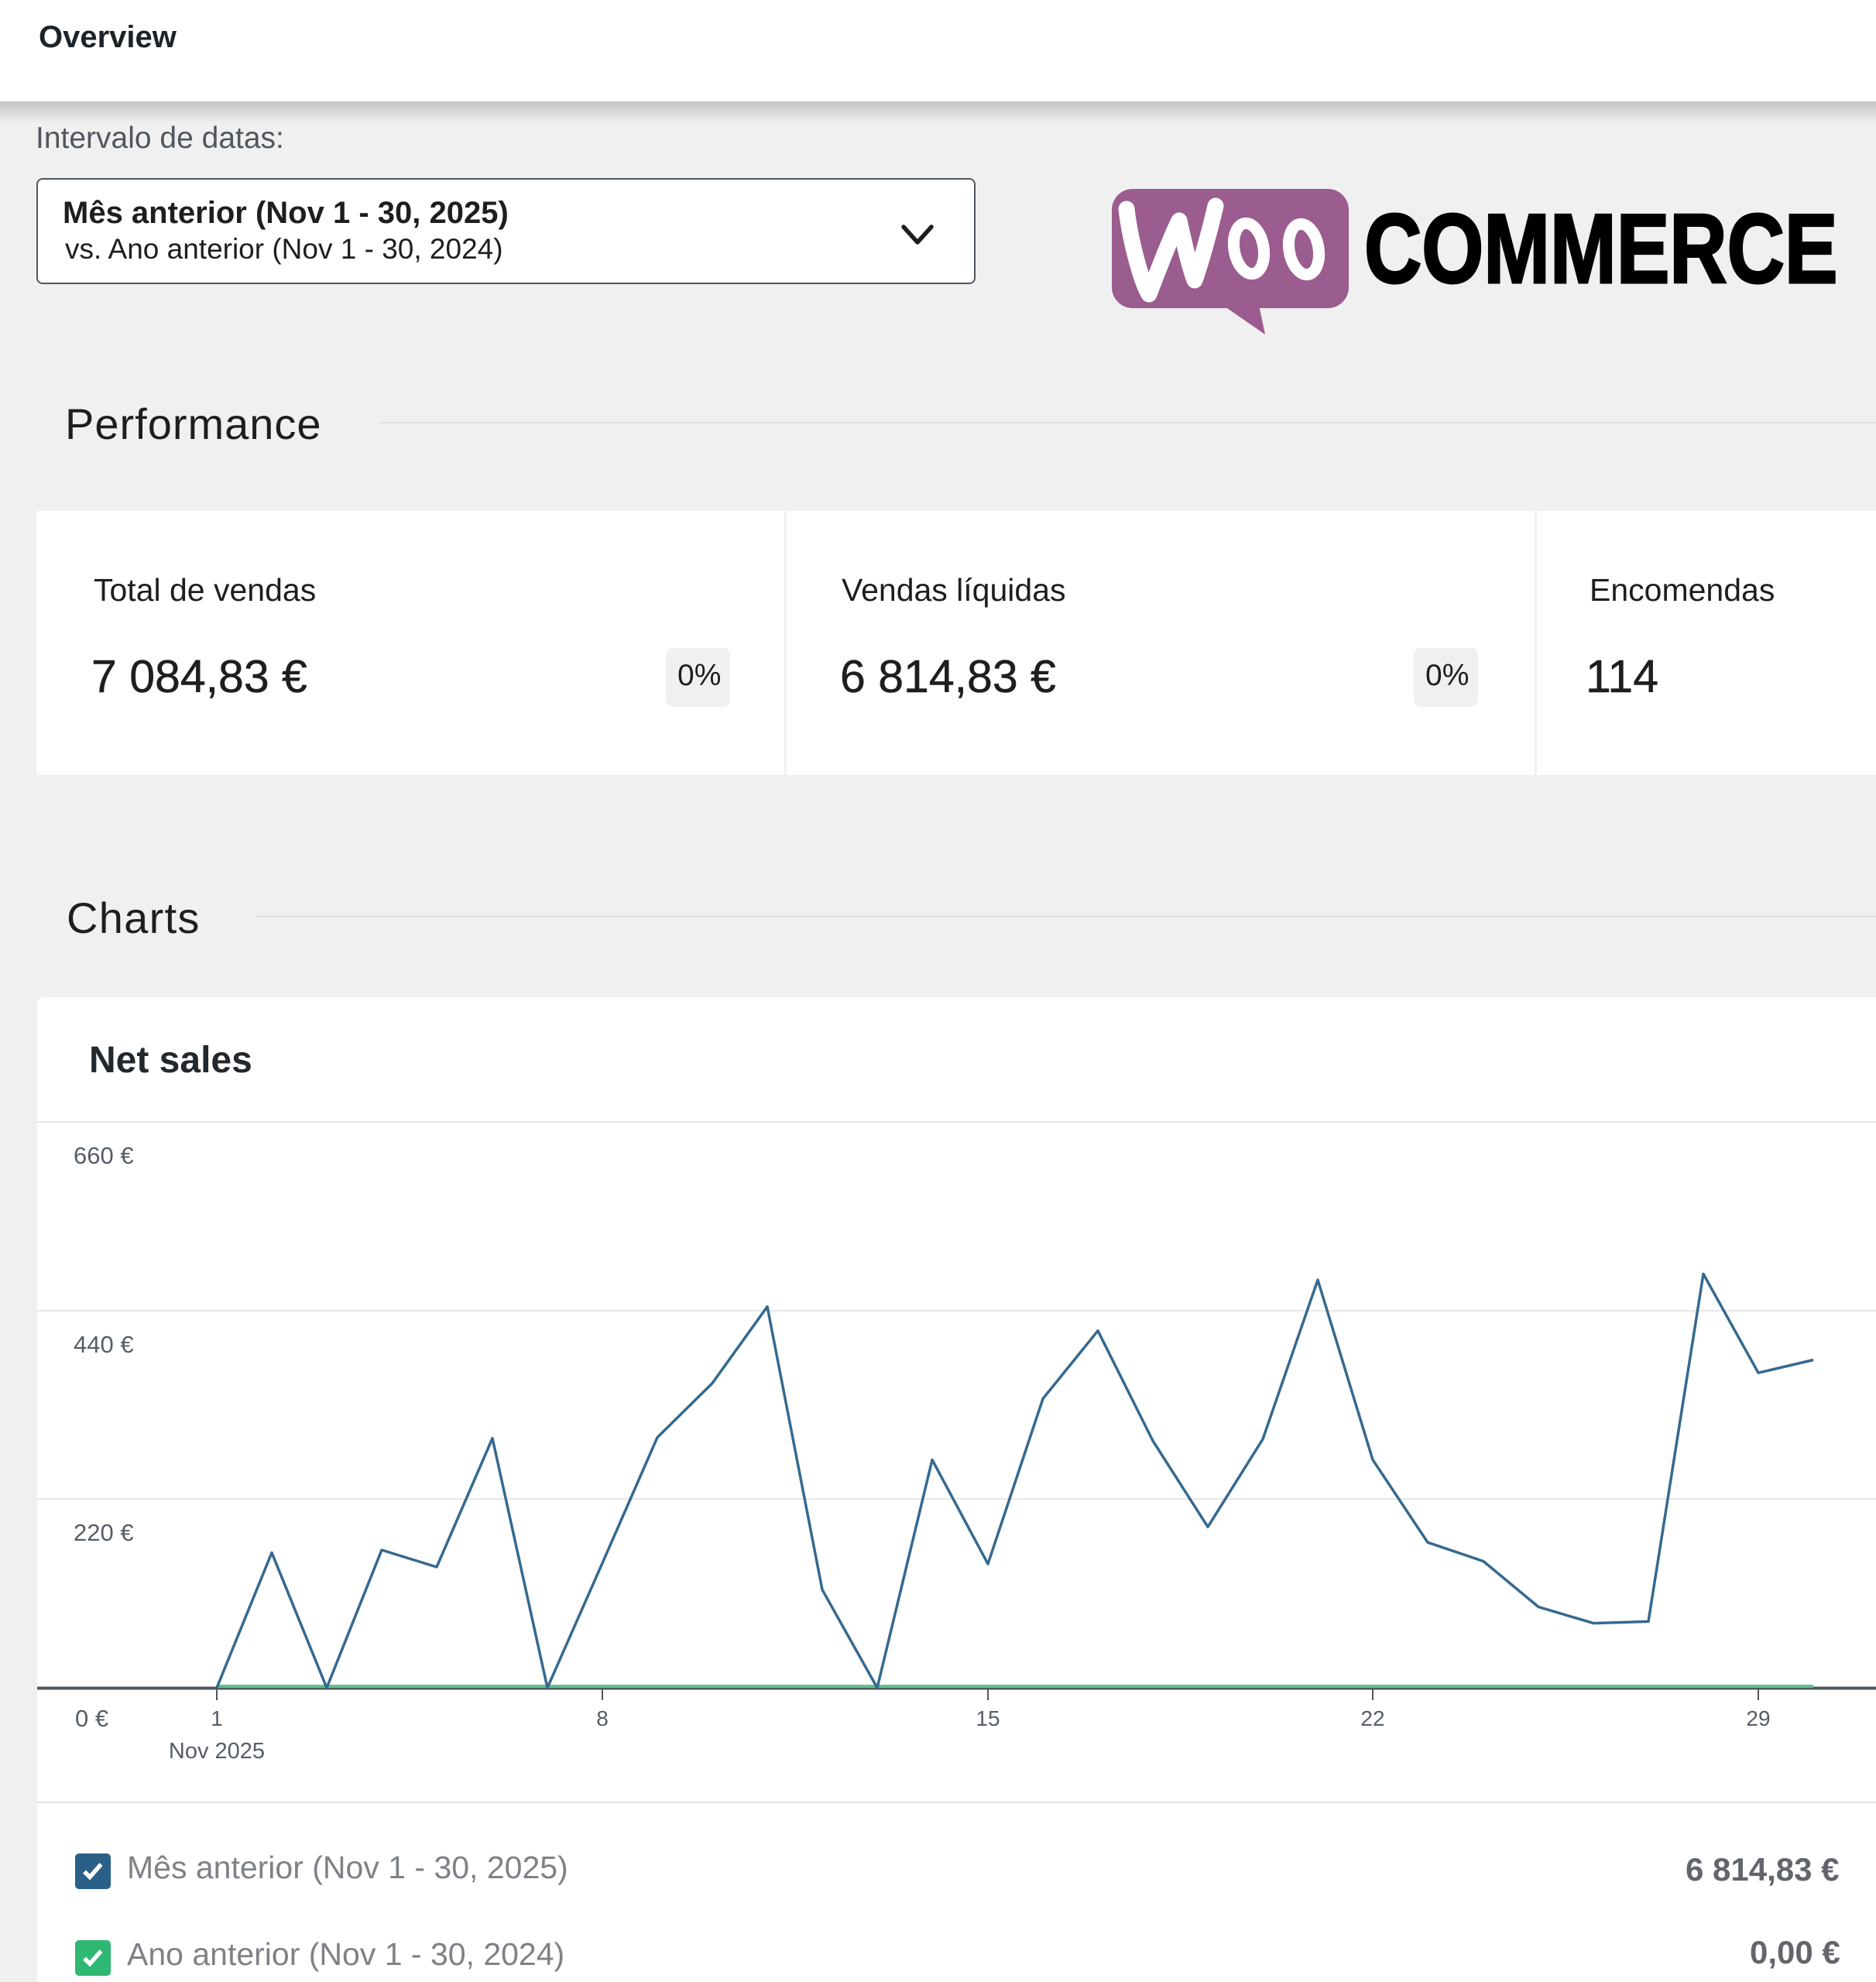 This screenshot has width=1876, height=1982. What do you see at coordinates (217, 1752) in the screenshot?
I see `svg-text: Nov 2025` at bounding box center [217, 1752].